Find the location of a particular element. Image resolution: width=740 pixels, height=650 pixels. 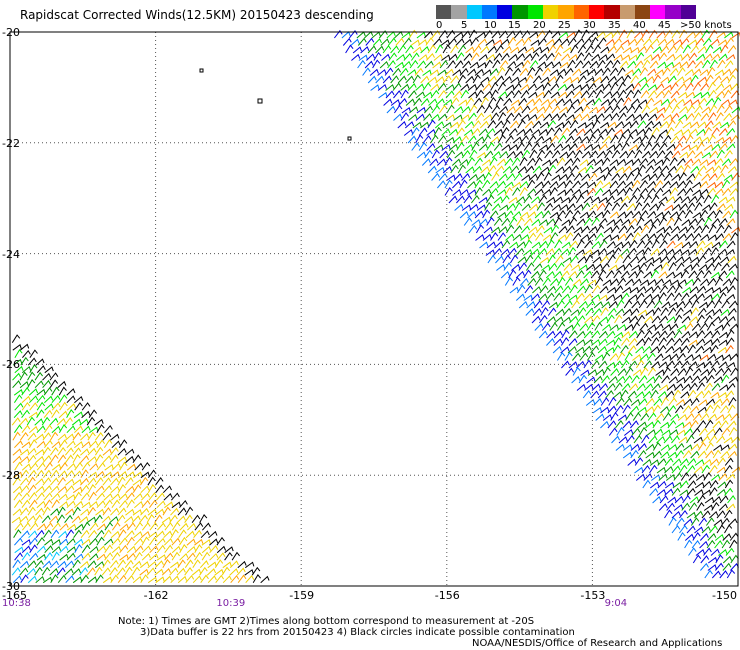

legend-label: 0 is located at coordinates (439, 25).